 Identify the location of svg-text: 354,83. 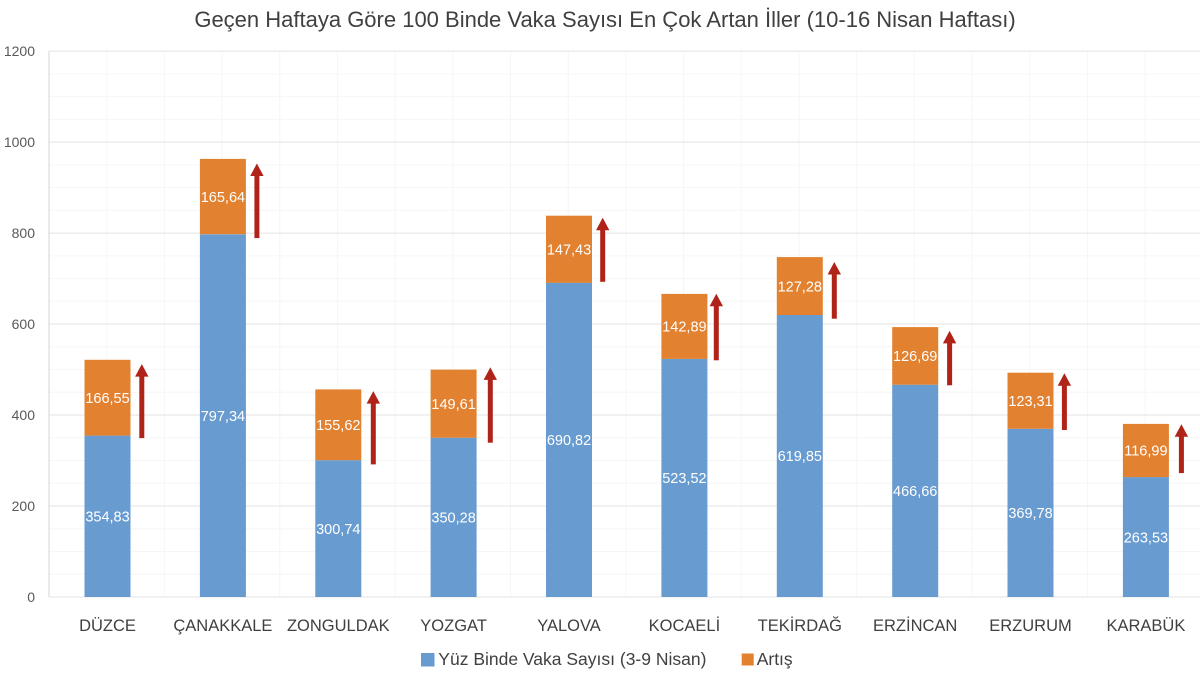
(107, 518).